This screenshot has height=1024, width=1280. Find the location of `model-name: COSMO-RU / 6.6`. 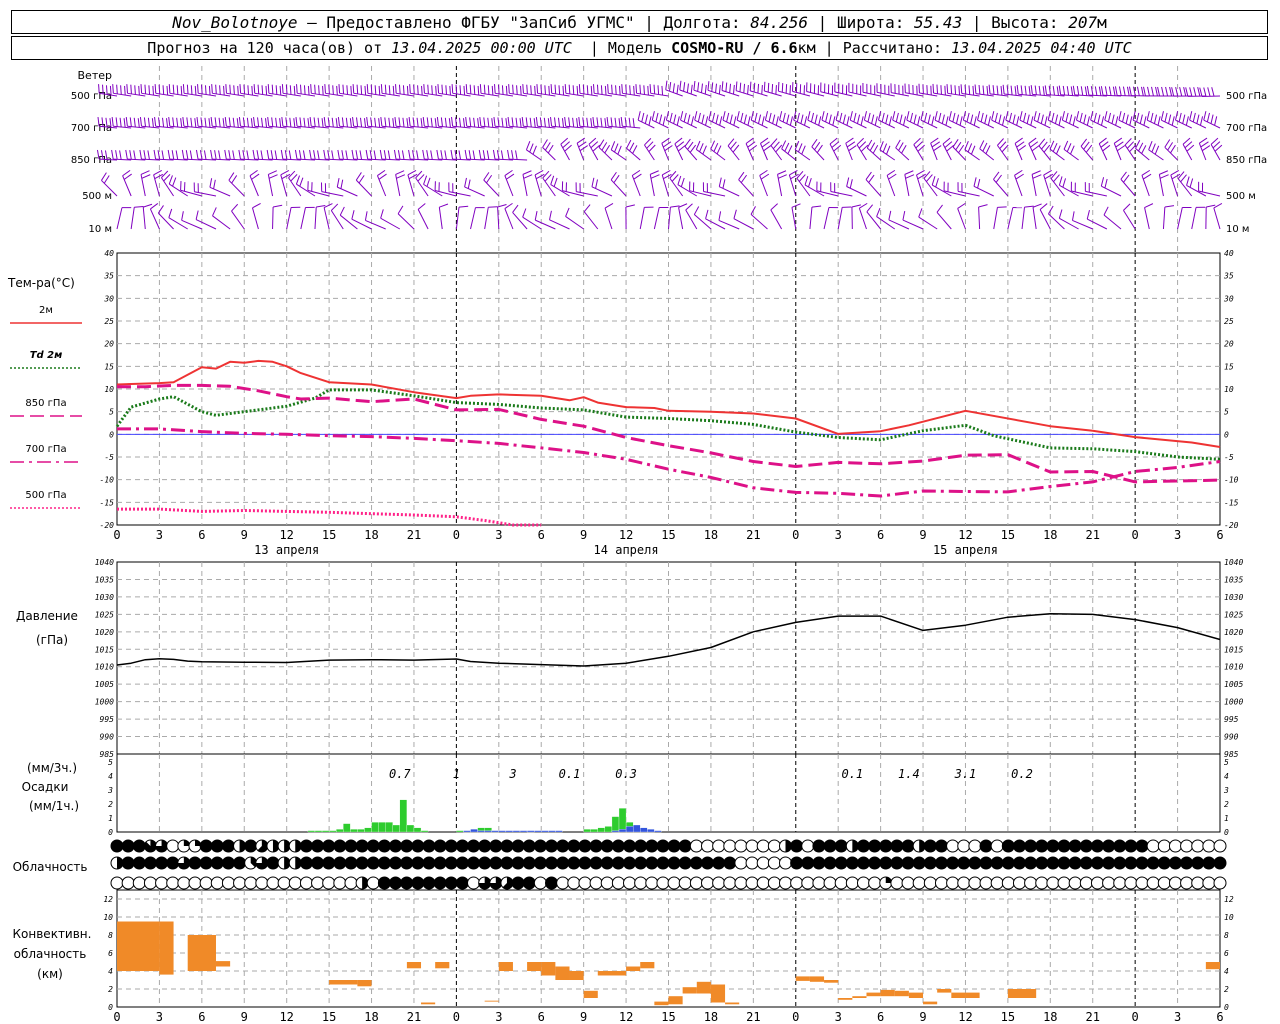

model-name: COSMO-RU / 6.6 is located at coordinates (734, 48).